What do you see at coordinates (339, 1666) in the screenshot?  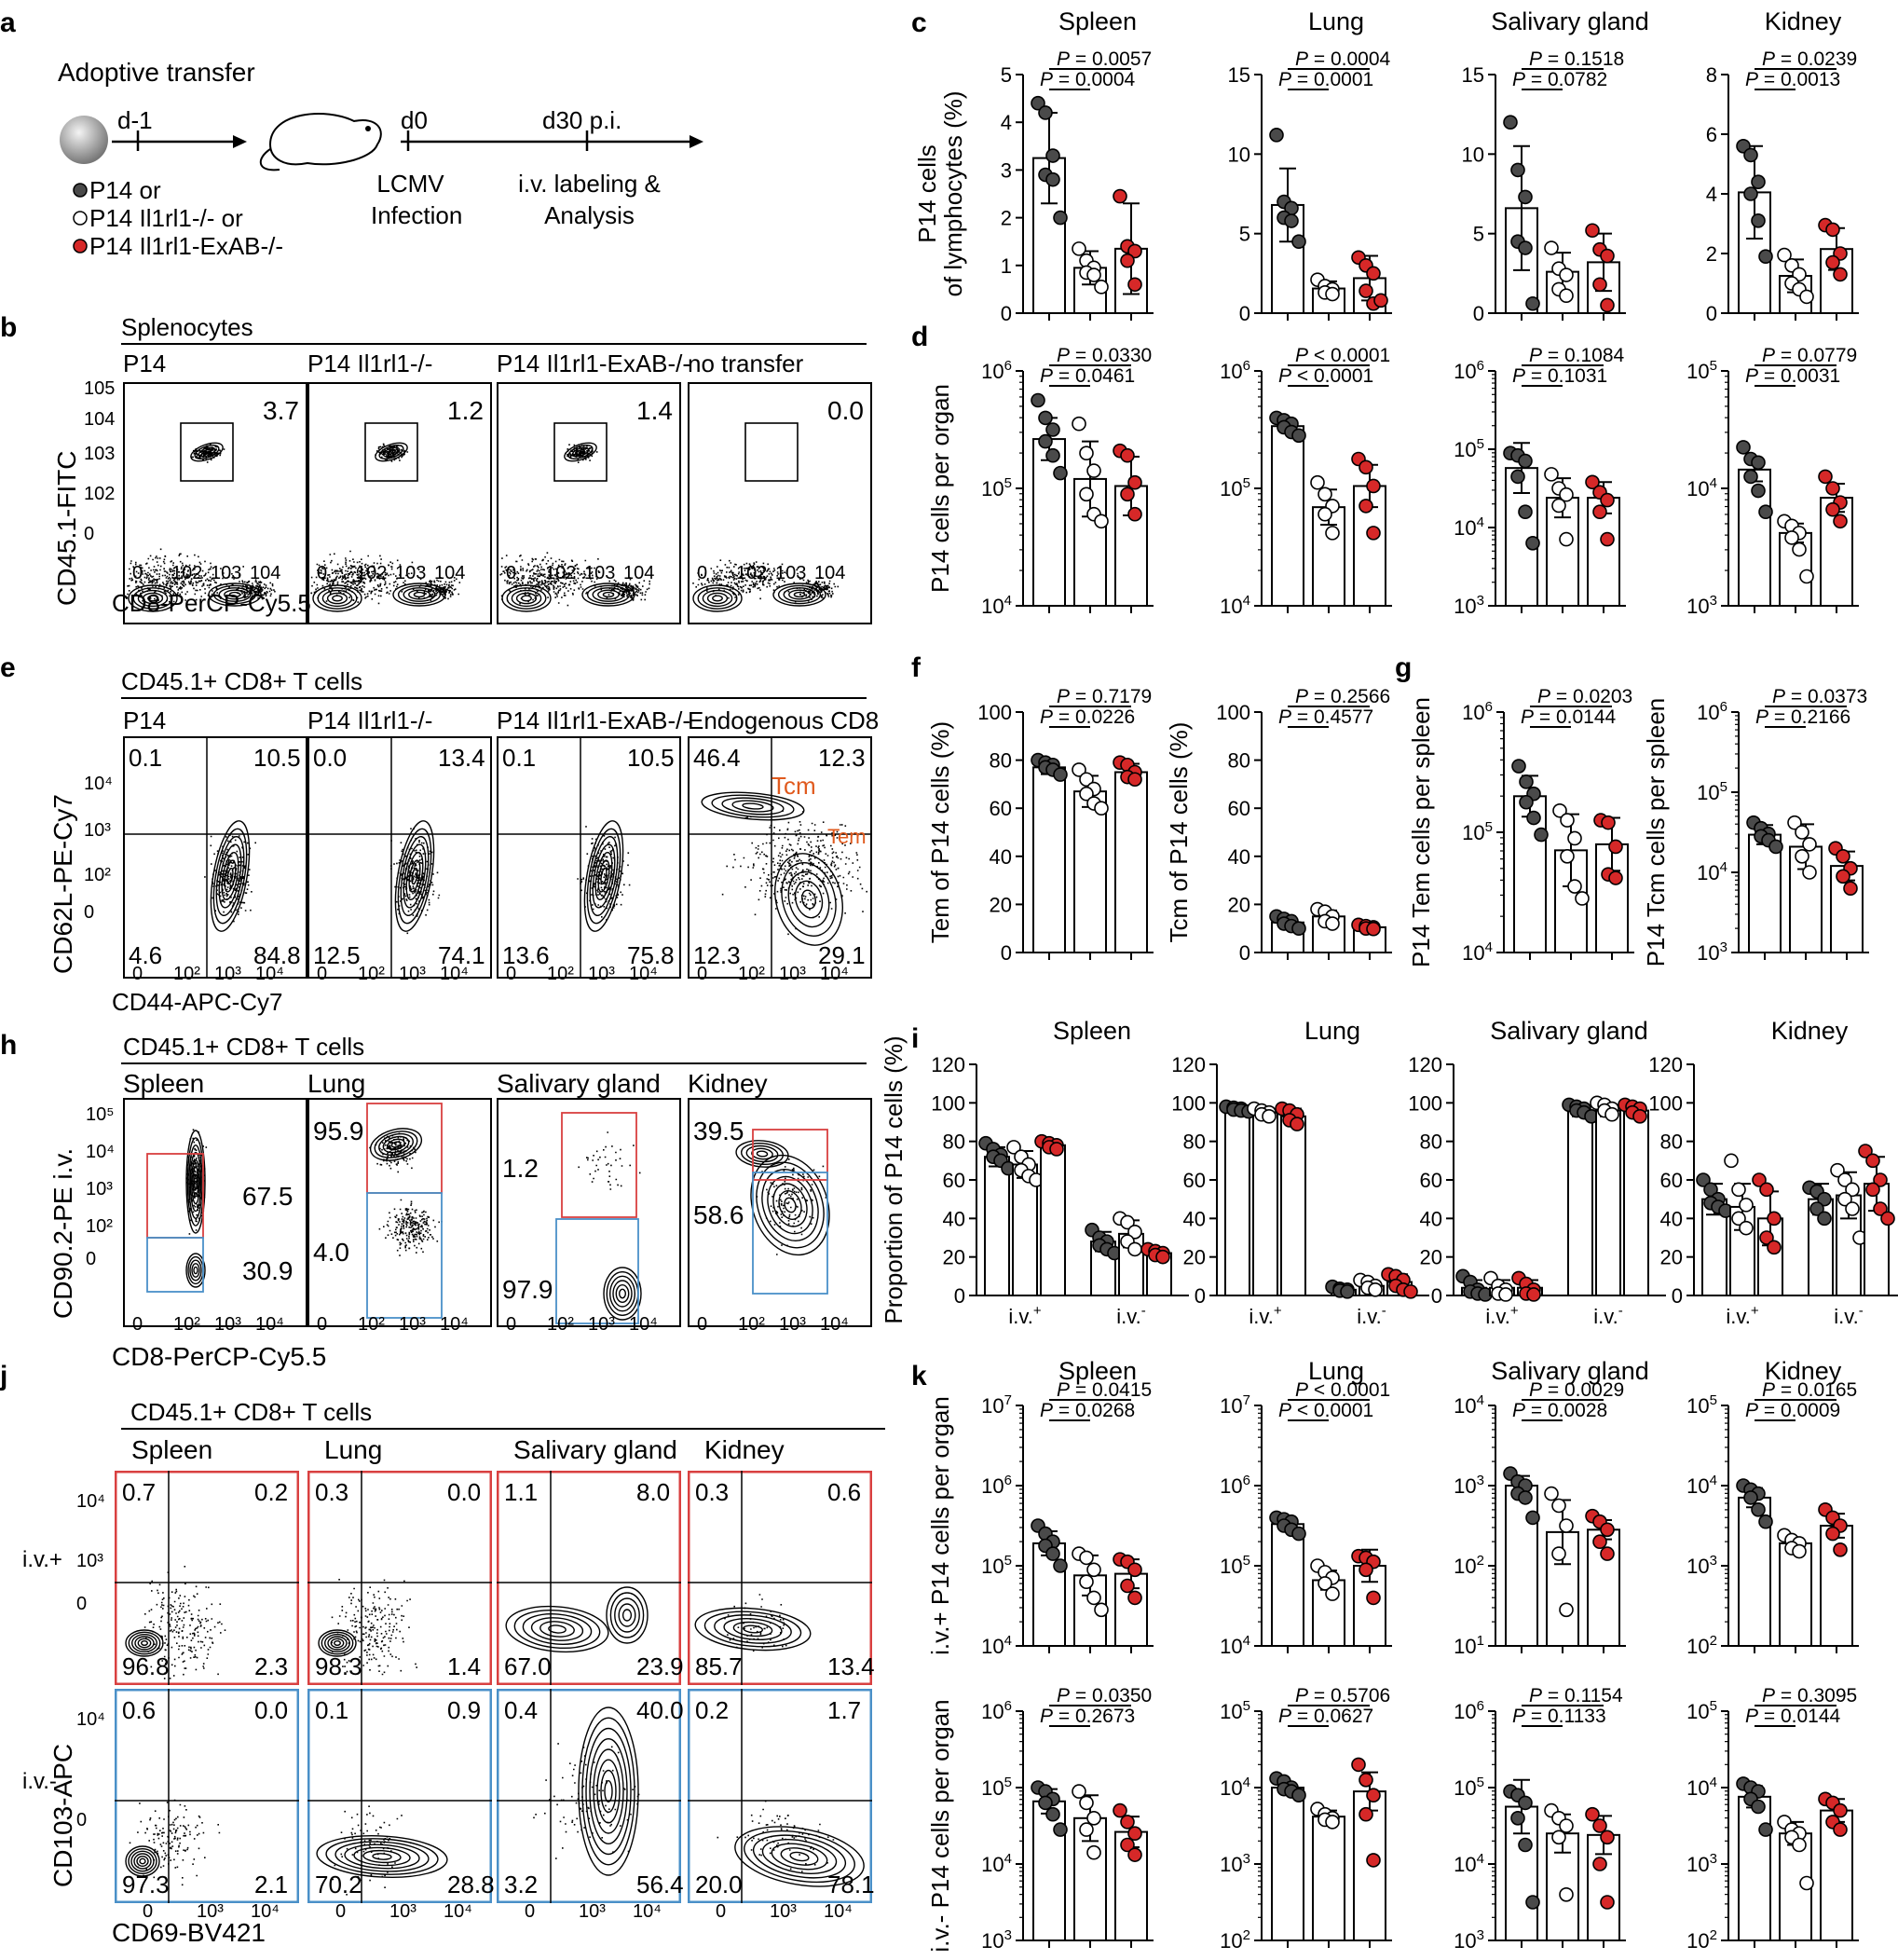 I see `flow-j-q-ll: 98.3` at bounding box center [339, 1666].